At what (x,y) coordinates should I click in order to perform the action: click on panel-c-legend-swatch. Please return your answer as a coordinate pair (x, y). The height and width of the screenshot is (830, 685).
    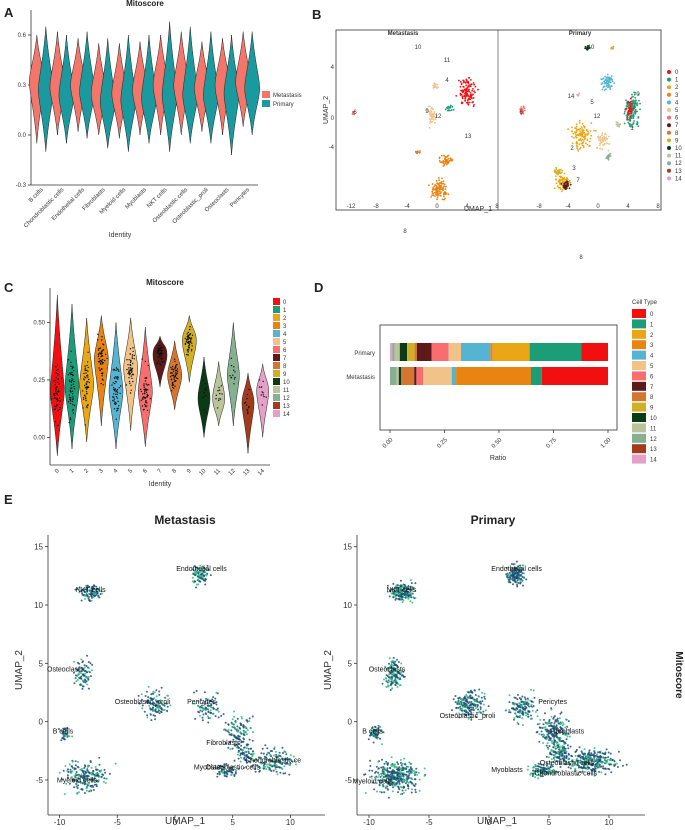
    Looking at the image, I should click on (276, 325).